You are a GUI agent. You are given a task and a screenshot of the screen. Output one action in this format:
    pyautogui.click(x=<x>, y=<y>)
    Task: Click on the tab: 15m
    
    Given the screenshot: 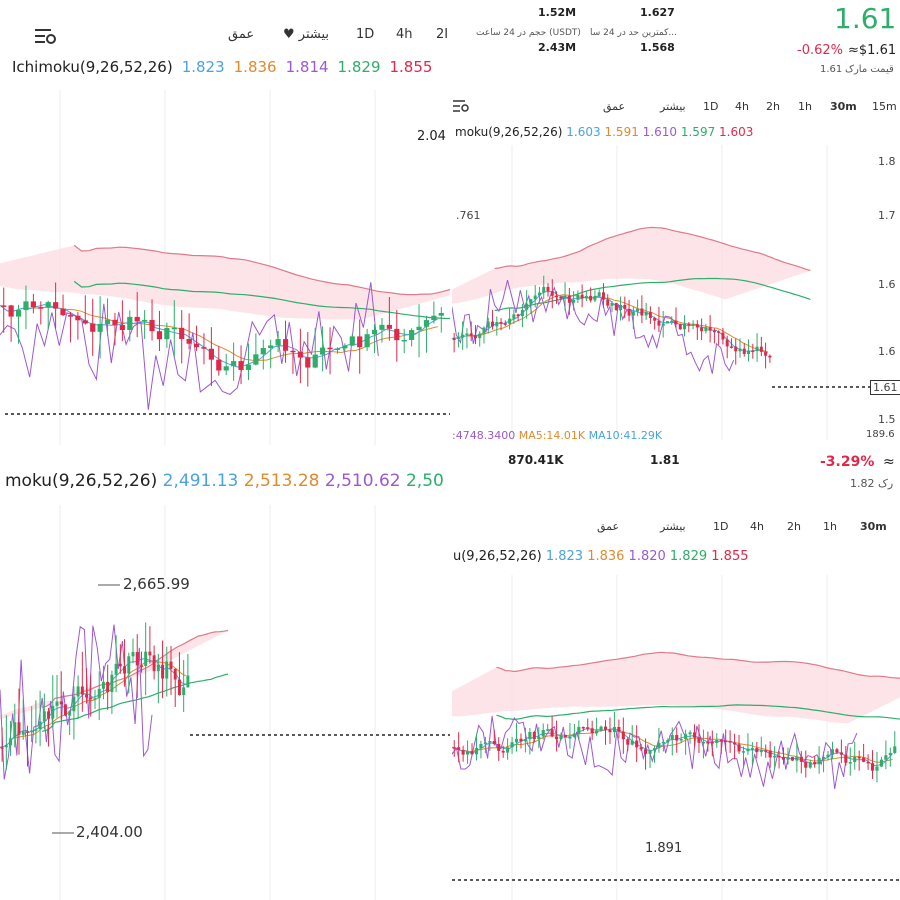 What is the action you would take?
    pyautogui.click(x=884, y=106)
    